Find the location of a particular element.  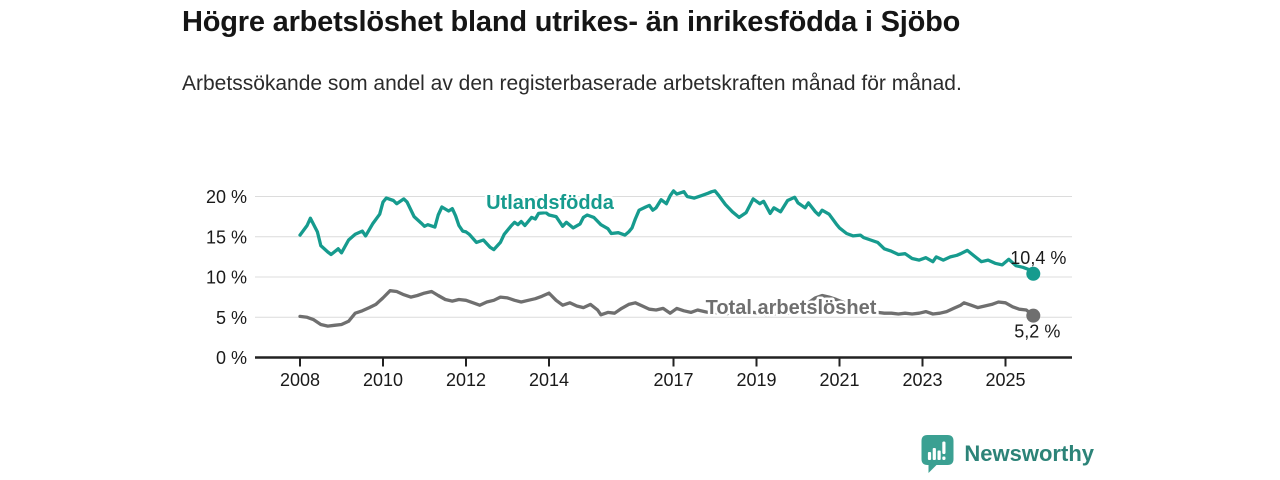

series-end-value-label: 5,2 % is located at coordinates (1037, 332).